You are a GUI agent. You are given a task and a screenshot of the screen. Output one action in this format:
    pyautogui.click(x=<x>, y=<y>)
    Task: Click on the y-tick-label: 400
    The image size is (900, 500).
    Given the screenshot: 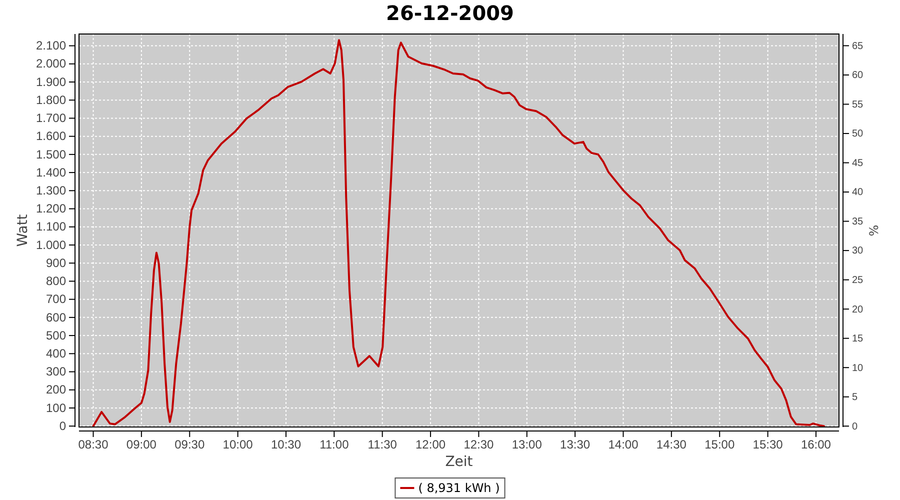 What is the action you would take?
    pyautogui.click(x=56, y=353)
    